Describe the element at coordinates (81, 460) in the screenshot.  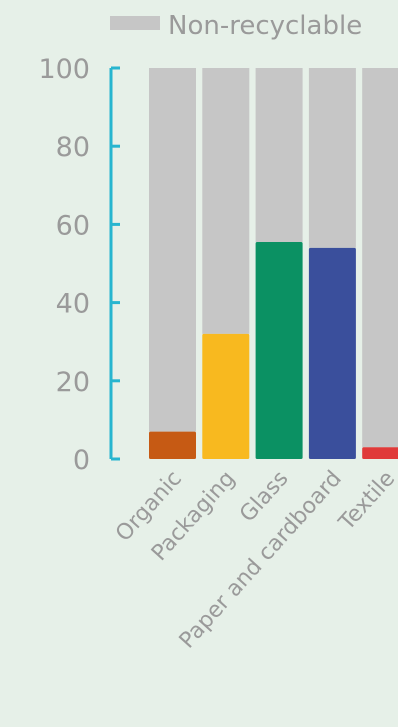
I see `y-tick-label: 0` at that location.